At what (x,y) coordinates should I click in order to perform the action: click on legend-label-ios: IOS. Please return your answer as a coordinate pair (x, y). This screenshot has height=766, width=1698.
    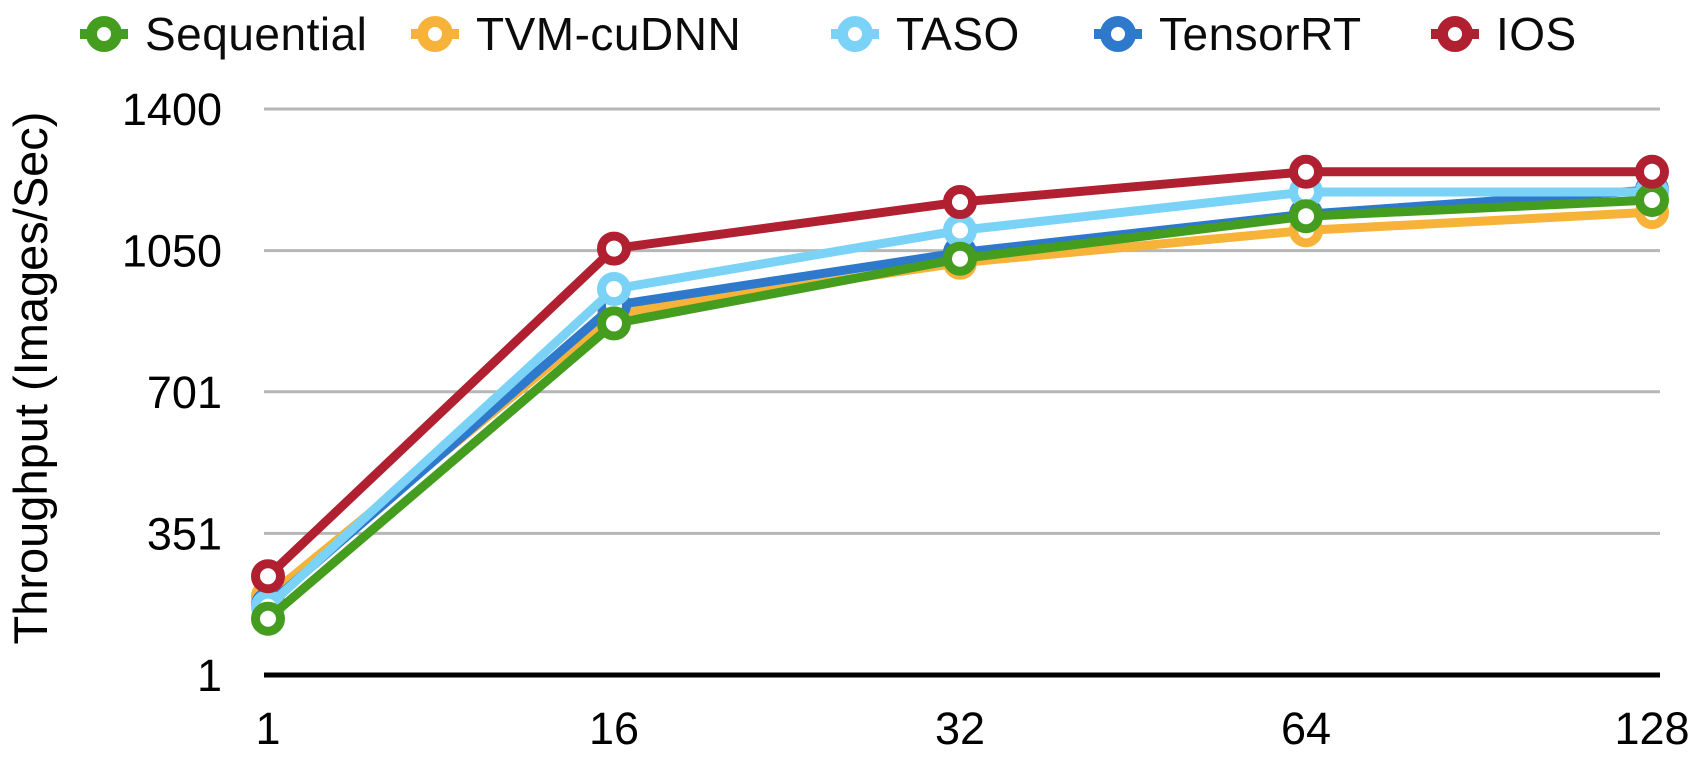
    Looking at the image, I should click on (1536, 34).